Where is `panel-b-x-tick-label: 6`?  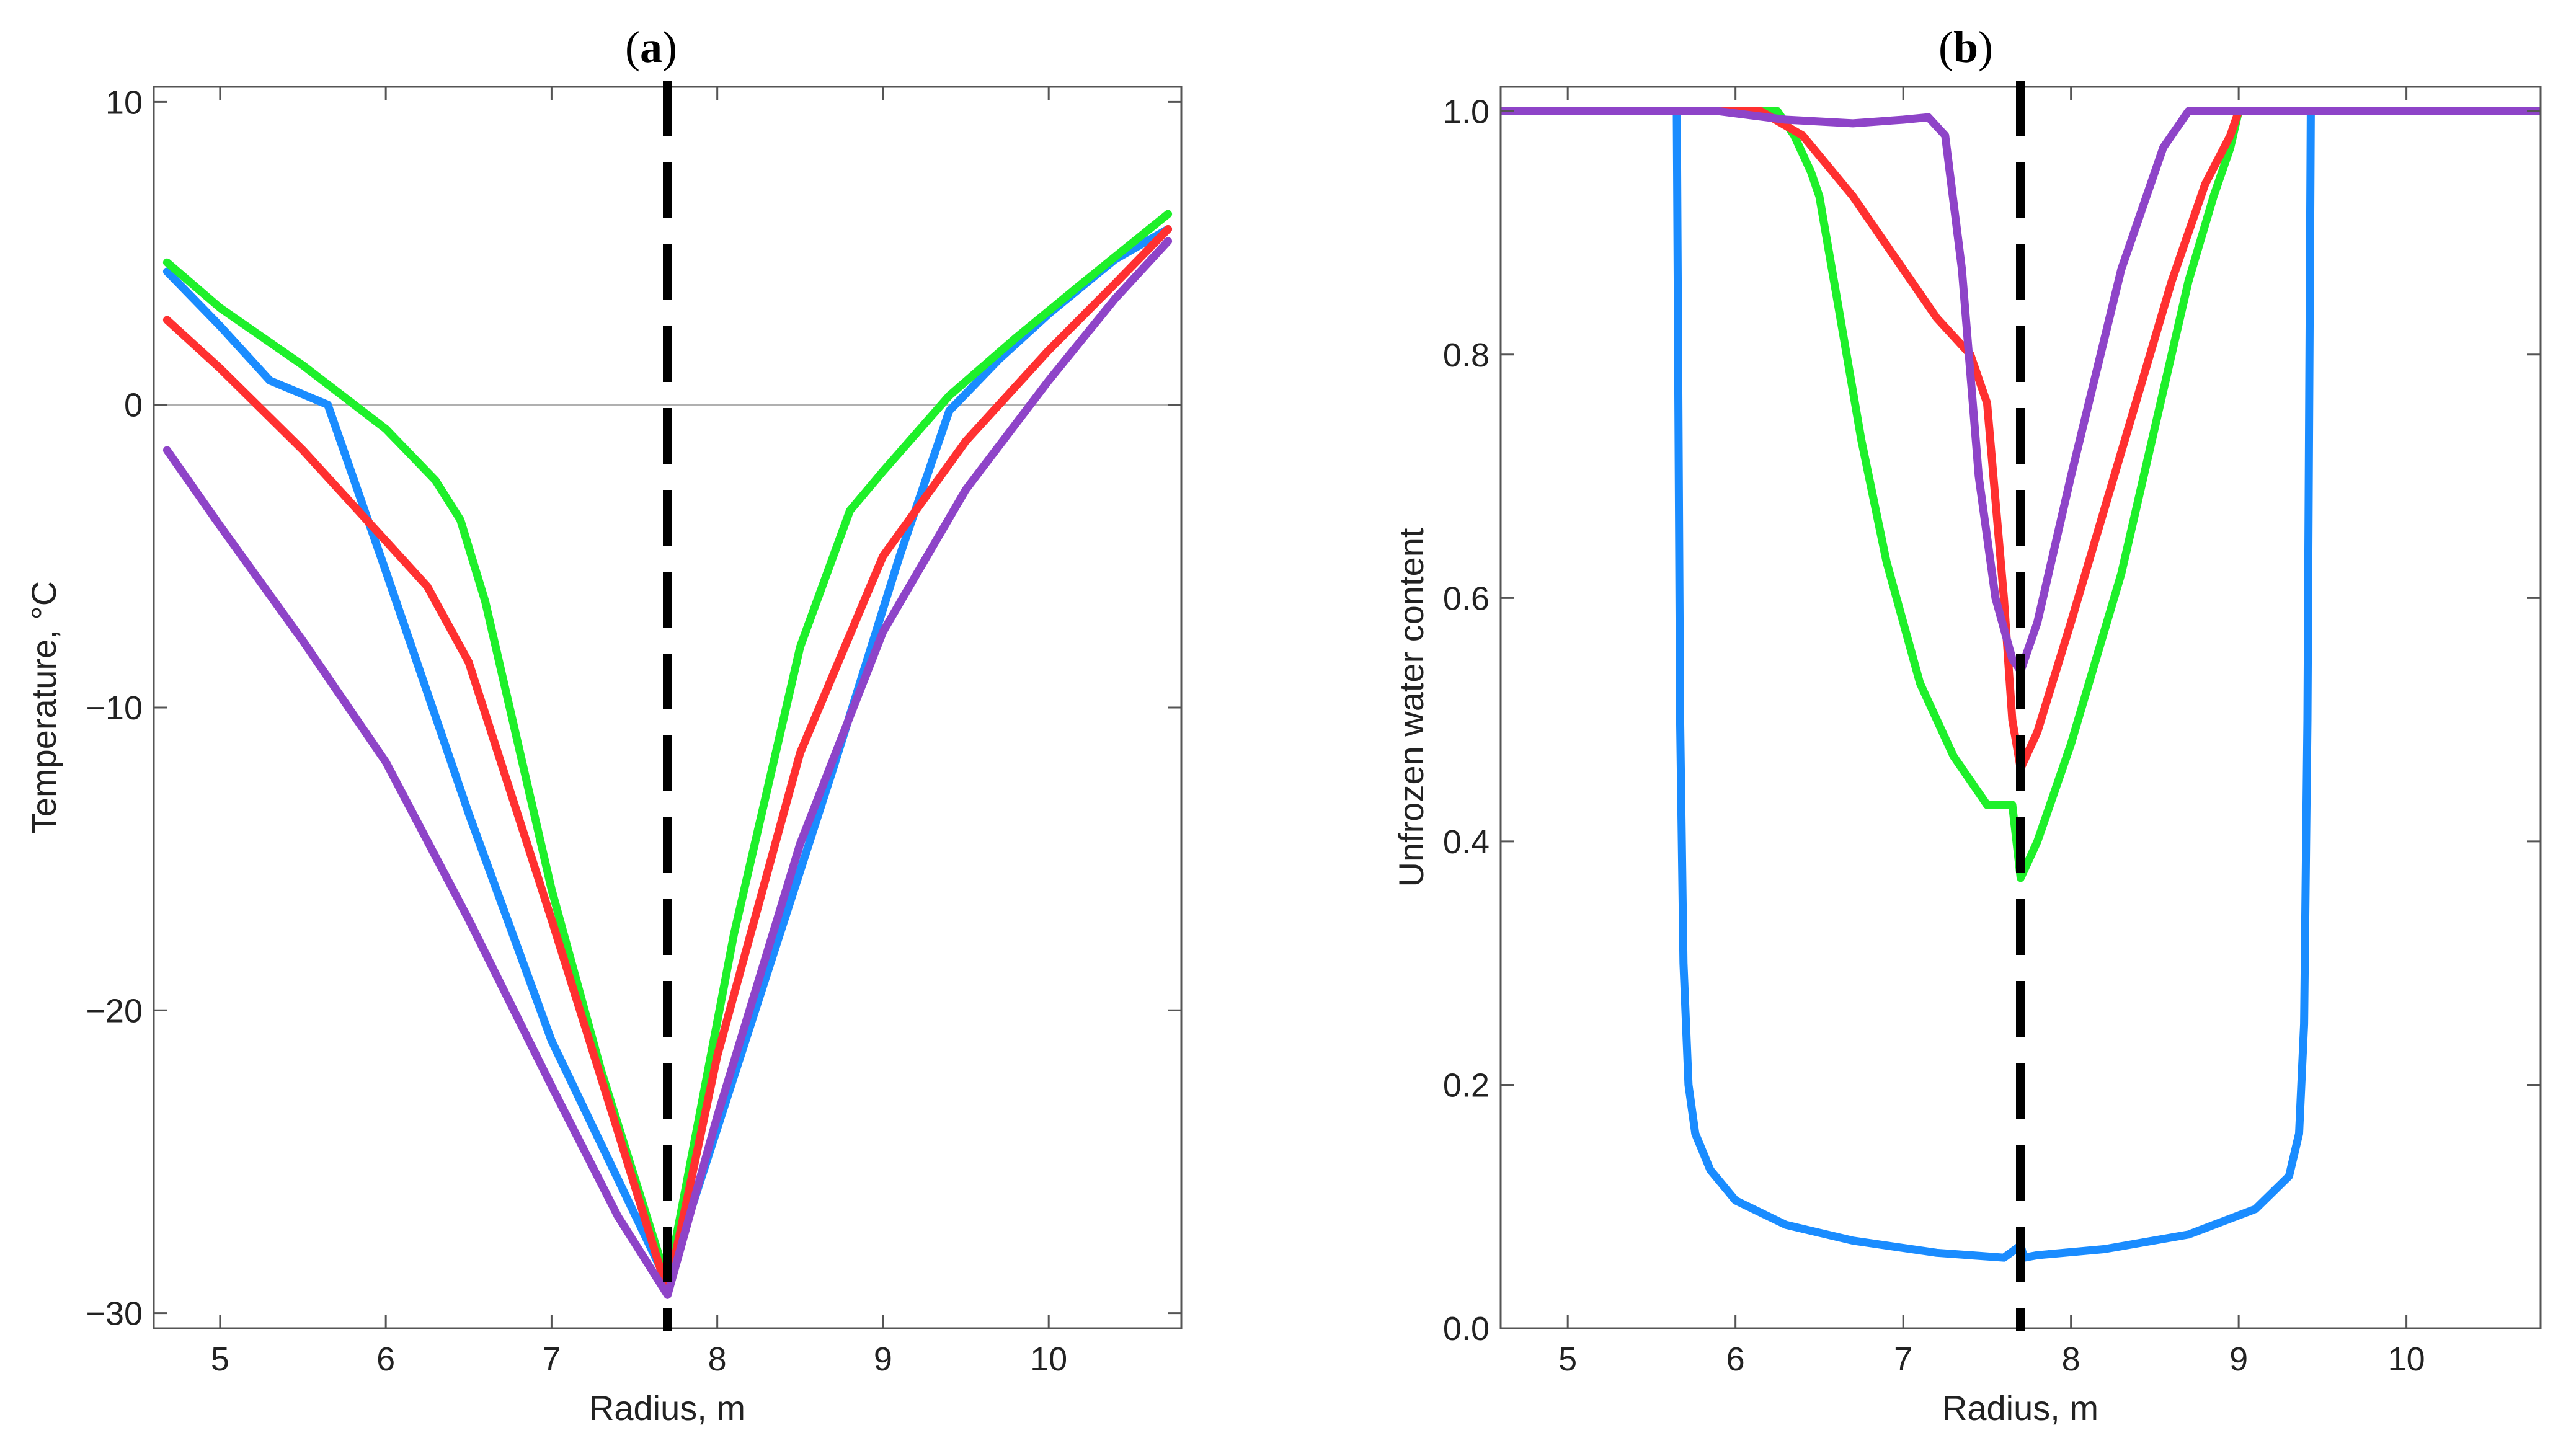 panel-b-x-tick-label: 6 is located at coordinates (1735, 1359).